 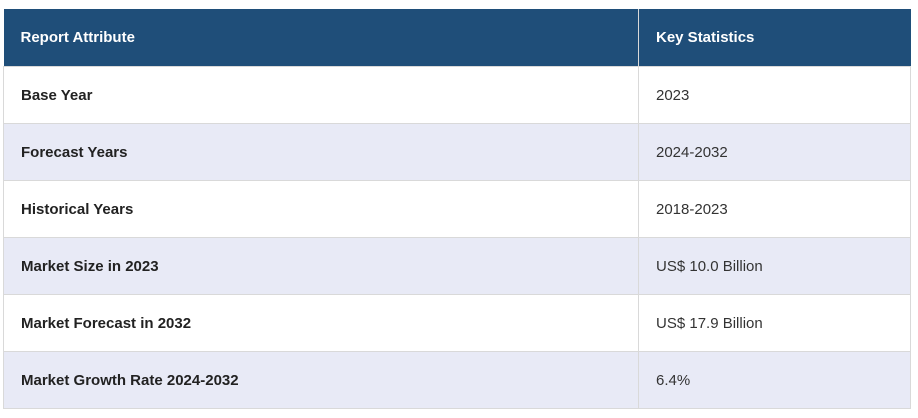 I want to click on value-cell: US$ 17.9 Billion, so click(x=774, y=323).